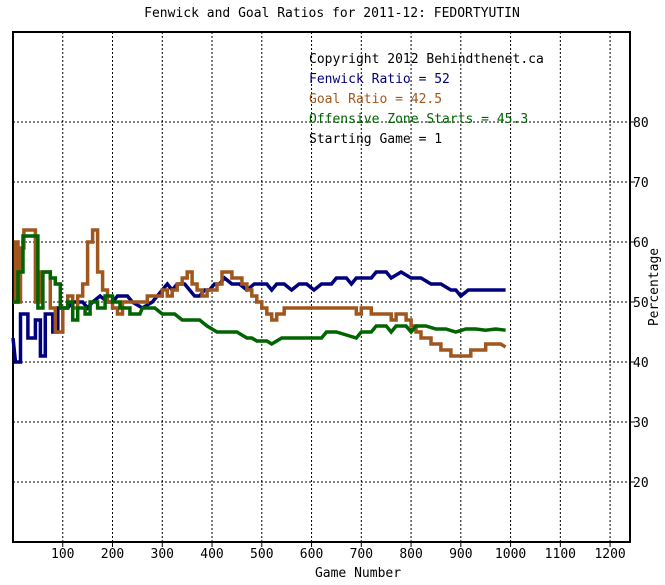  Describe the element at coordinates (641, 483) in the screenshot. I see `y-tick-label: 20` at that location.